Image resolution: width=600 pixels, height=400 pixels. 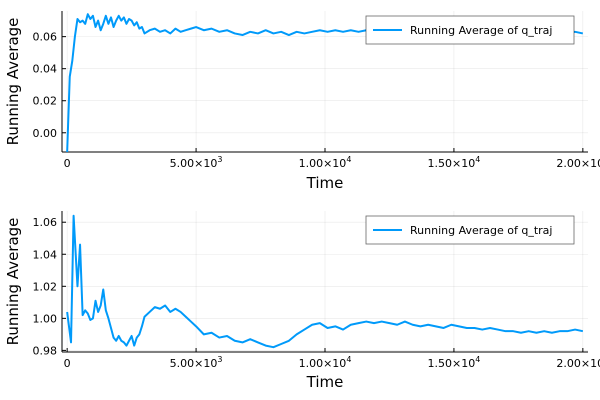 What do you see at coordinates (45, 254) in the screenshot?
I see `y-tick-label: 1.04` at bounding box center [45, 254].